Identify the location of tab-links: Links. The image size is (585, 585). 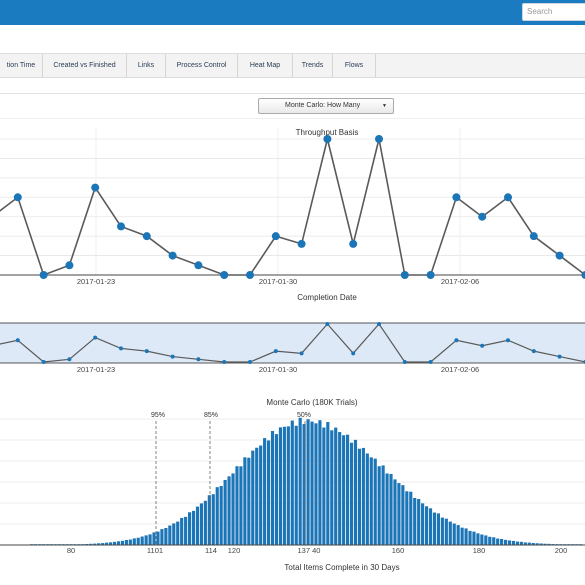
(146, 65).